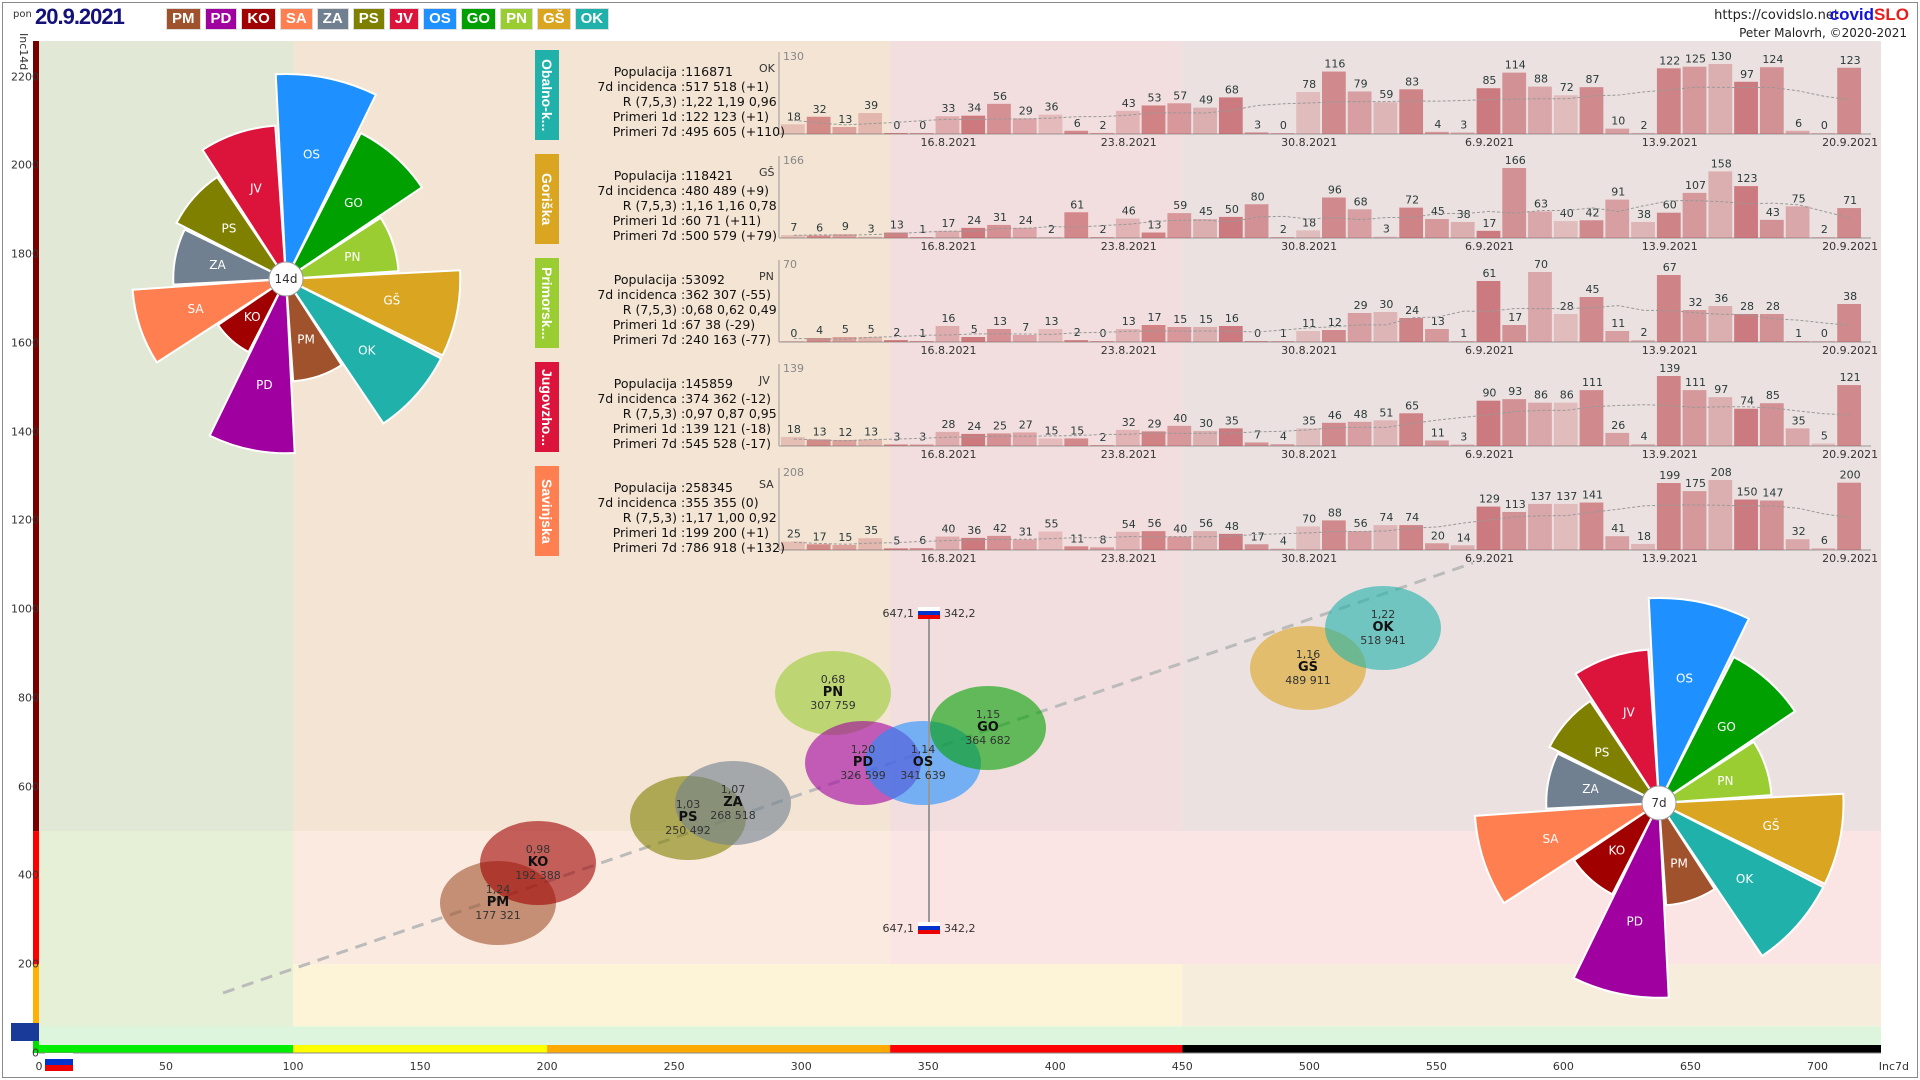 The width and height of the screenshot is (1920, 1080). What do you see at coordinates (1776, 15) in the screenshot?
I see `site-url: https://covidslo.net` at bounding box center [1776, 15].